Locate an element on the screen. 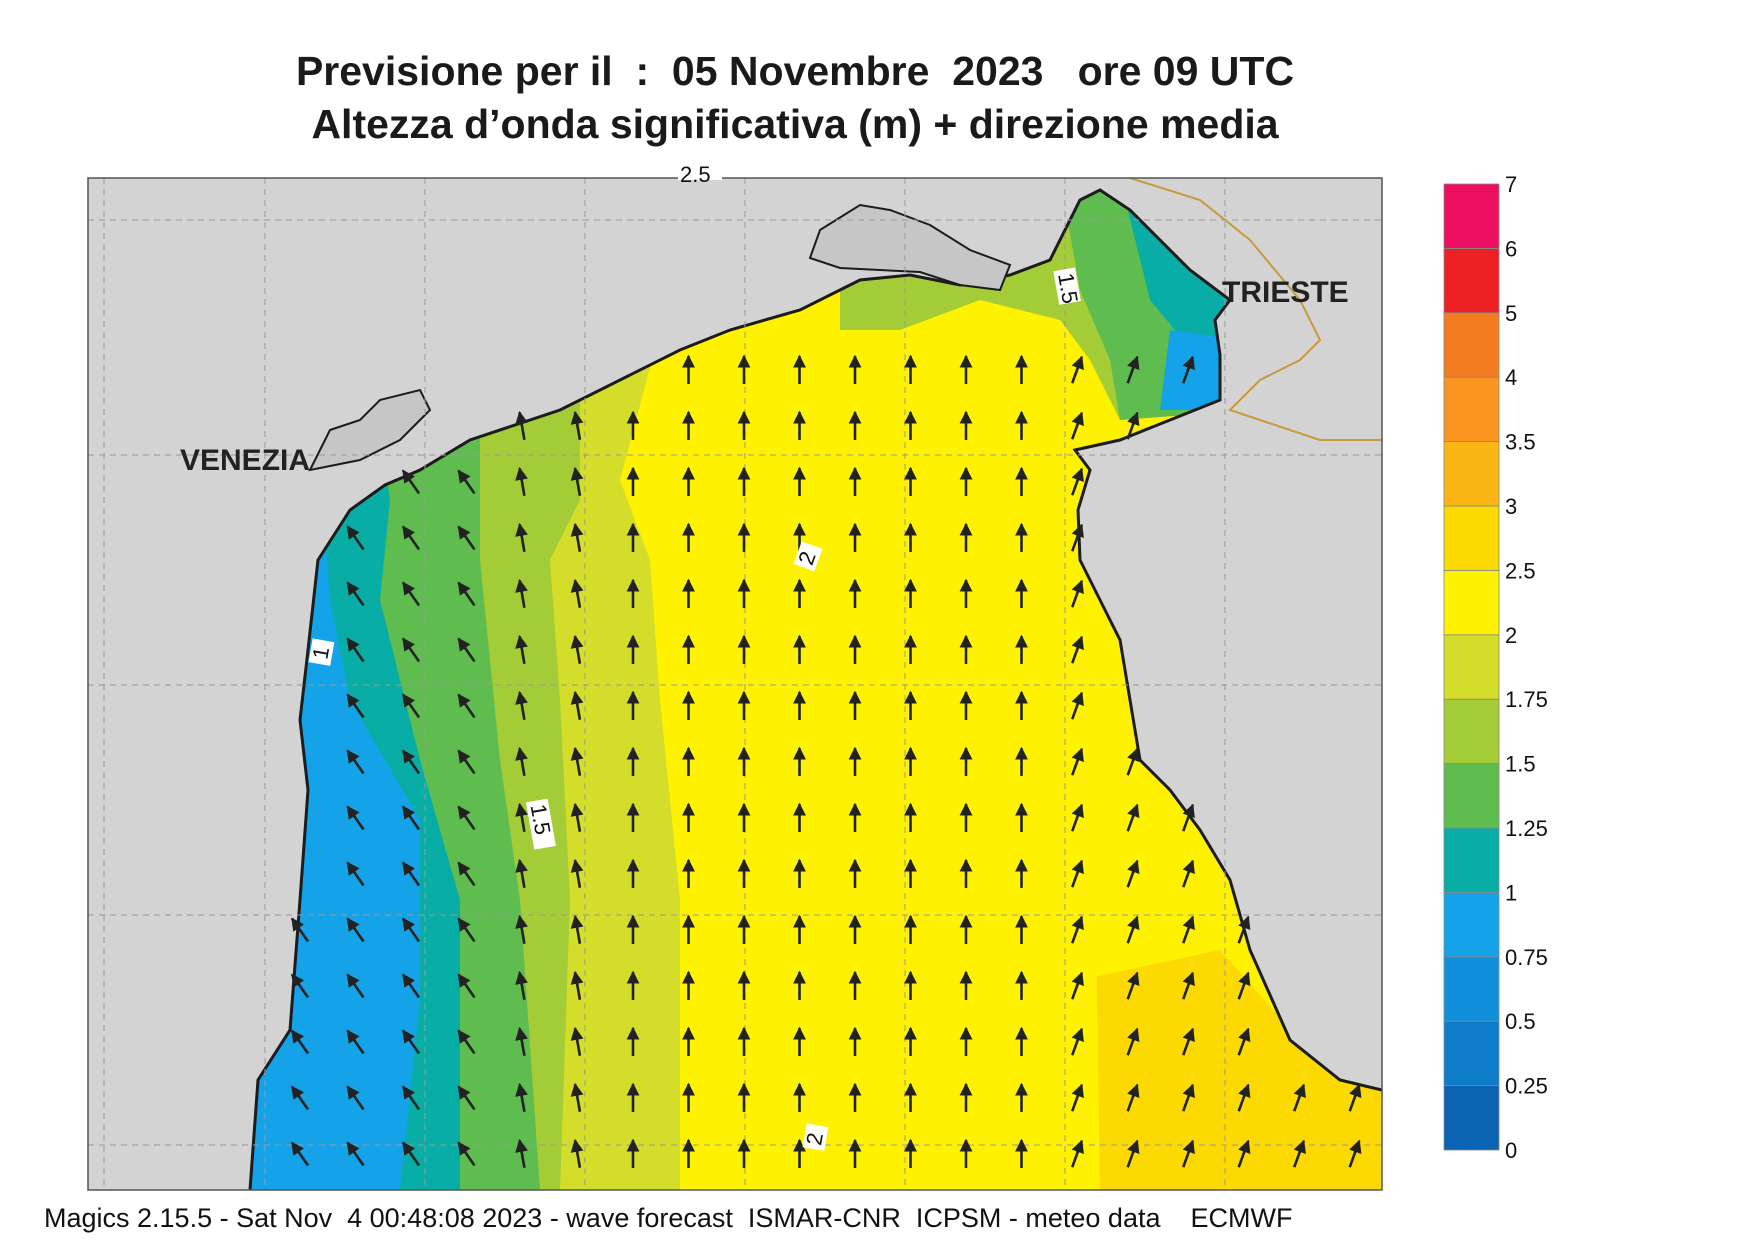 This screenshot has height=1242, width=1755. colorbar-tick-label: 6 is located at coordinates (1511, 248).